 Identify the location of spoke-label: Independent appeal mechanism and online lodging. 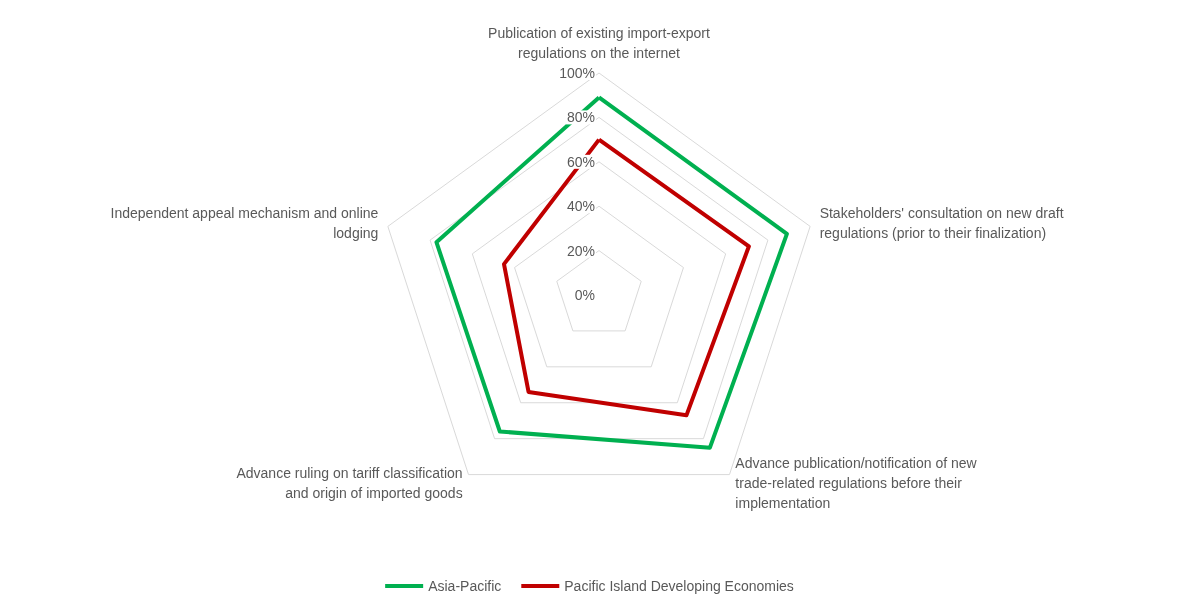
(244, 223).